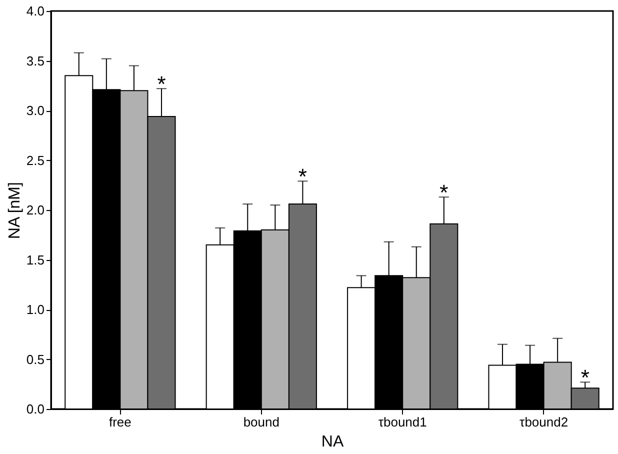 This screenshot has height=454, width=618. Describe the element at coordinates (35, 359) in the screenshot. I see `y-tick-label: 0.5` at that location.